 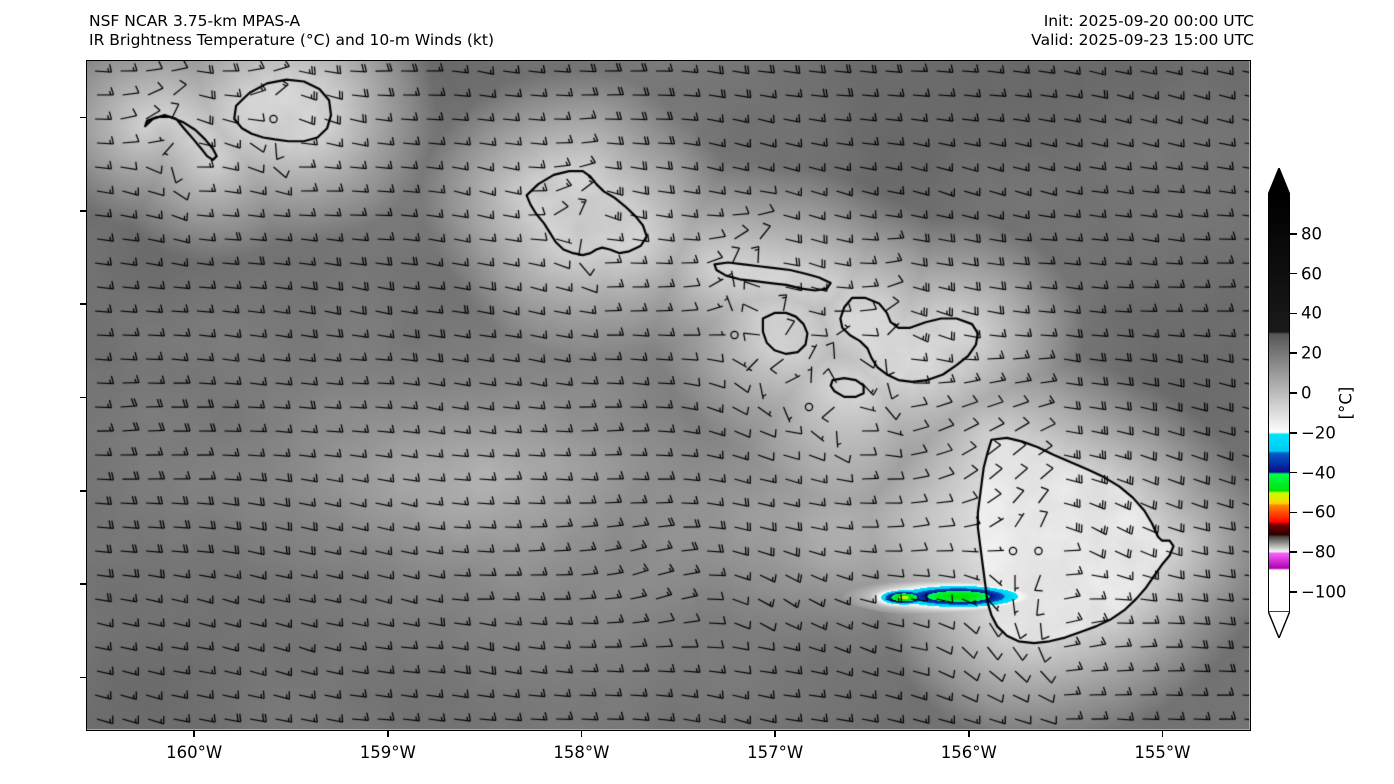 What do you see at coordinates (195, 21) in the screenshot?
I see `model-name: NSF NCAR 3.75-km MPAS-A` at bounding box center [195, 21].